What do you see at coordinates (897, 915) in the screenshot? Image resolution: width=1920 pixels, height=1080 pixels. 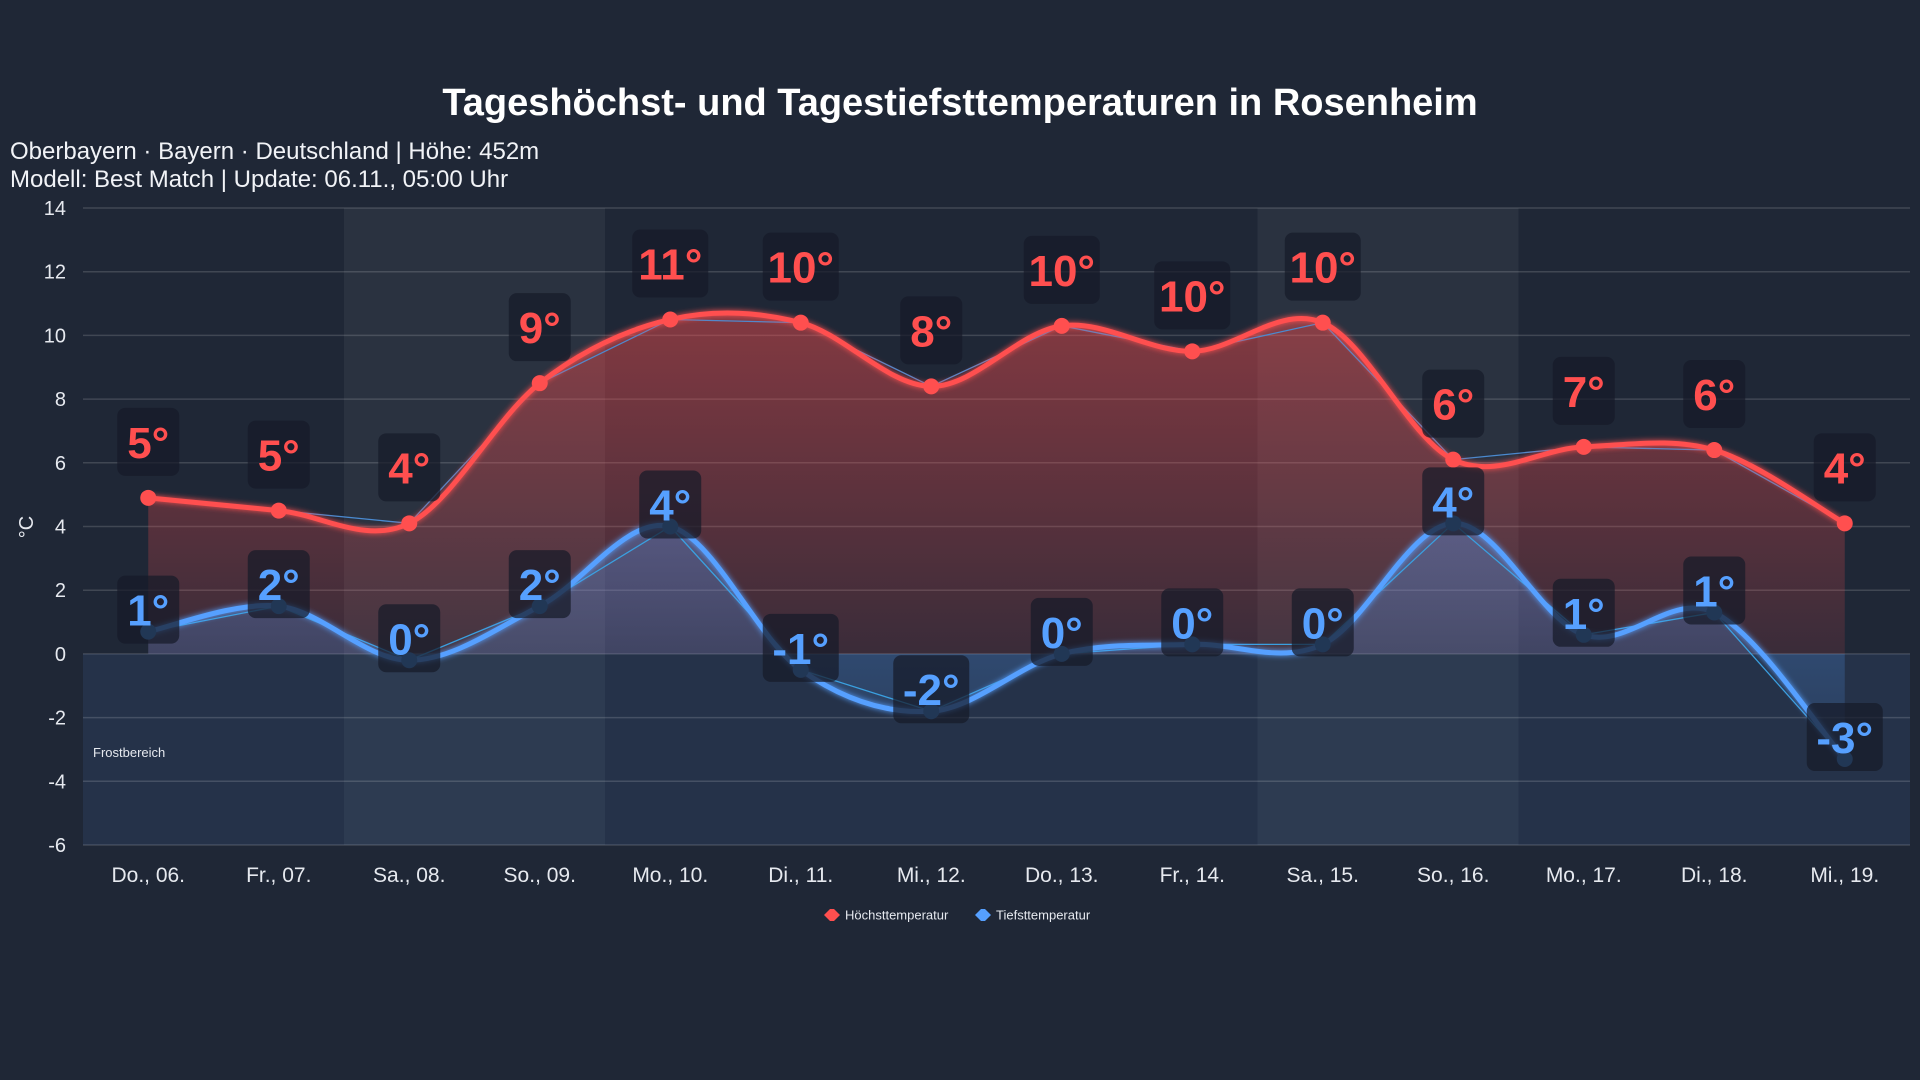 I see `legend-item: Höchsttemperatur` at bounding box center [897, 915].